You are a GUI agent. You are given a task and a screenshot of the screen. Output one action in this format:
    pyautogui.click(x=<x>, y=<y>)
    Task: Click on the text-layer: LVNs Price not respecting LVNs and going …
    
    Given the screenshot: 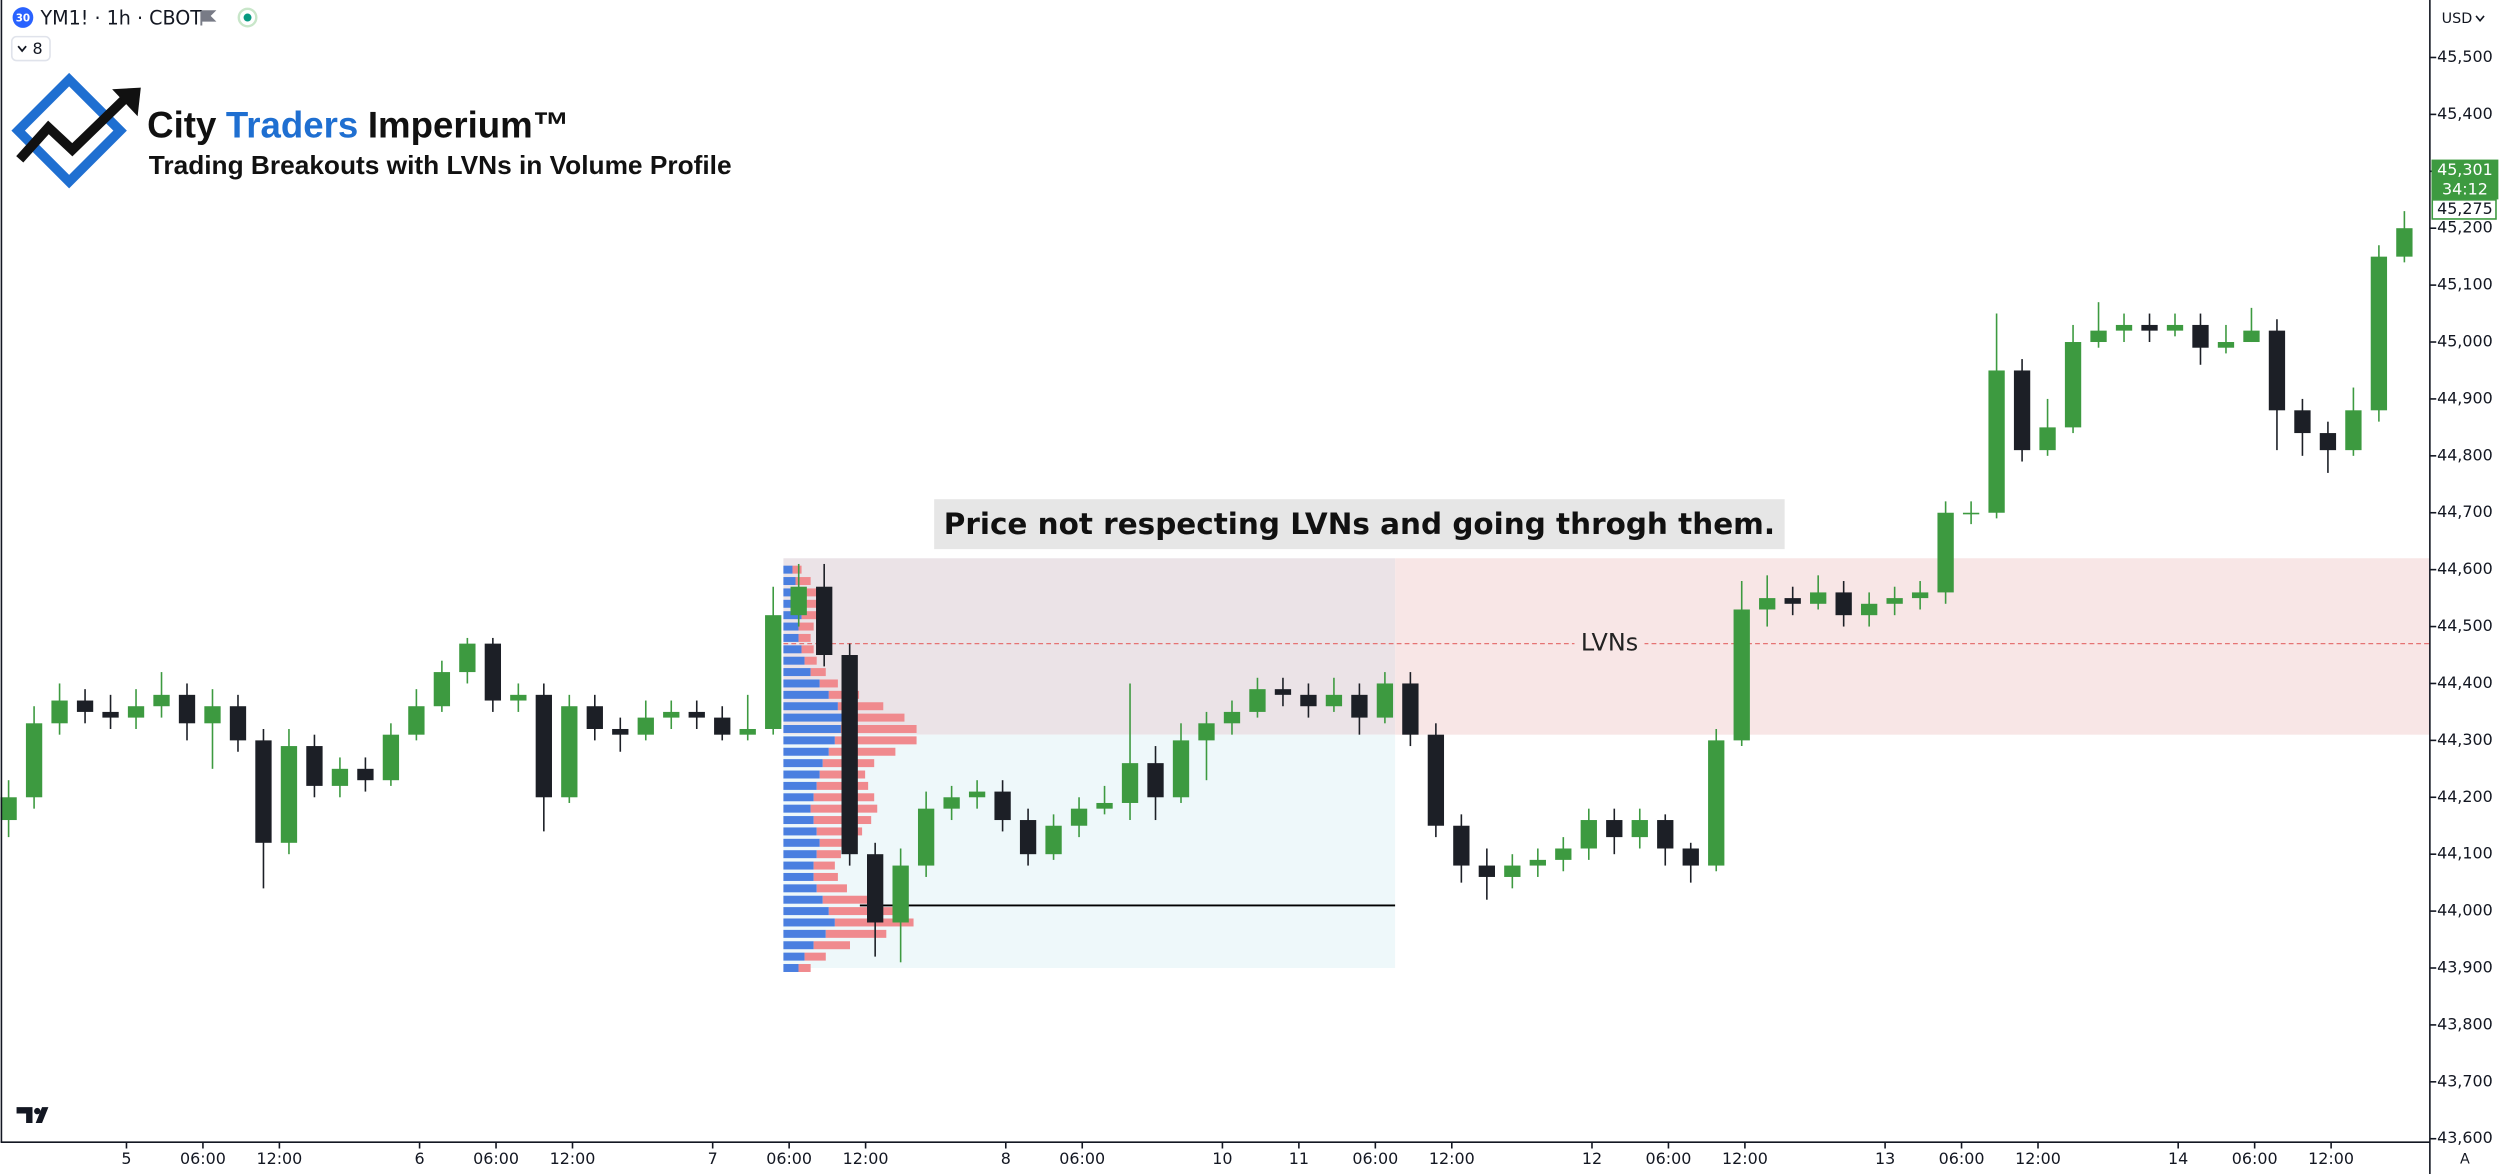 What is the action you would take?
    pyautogui.click(x=1359, y=578)
    